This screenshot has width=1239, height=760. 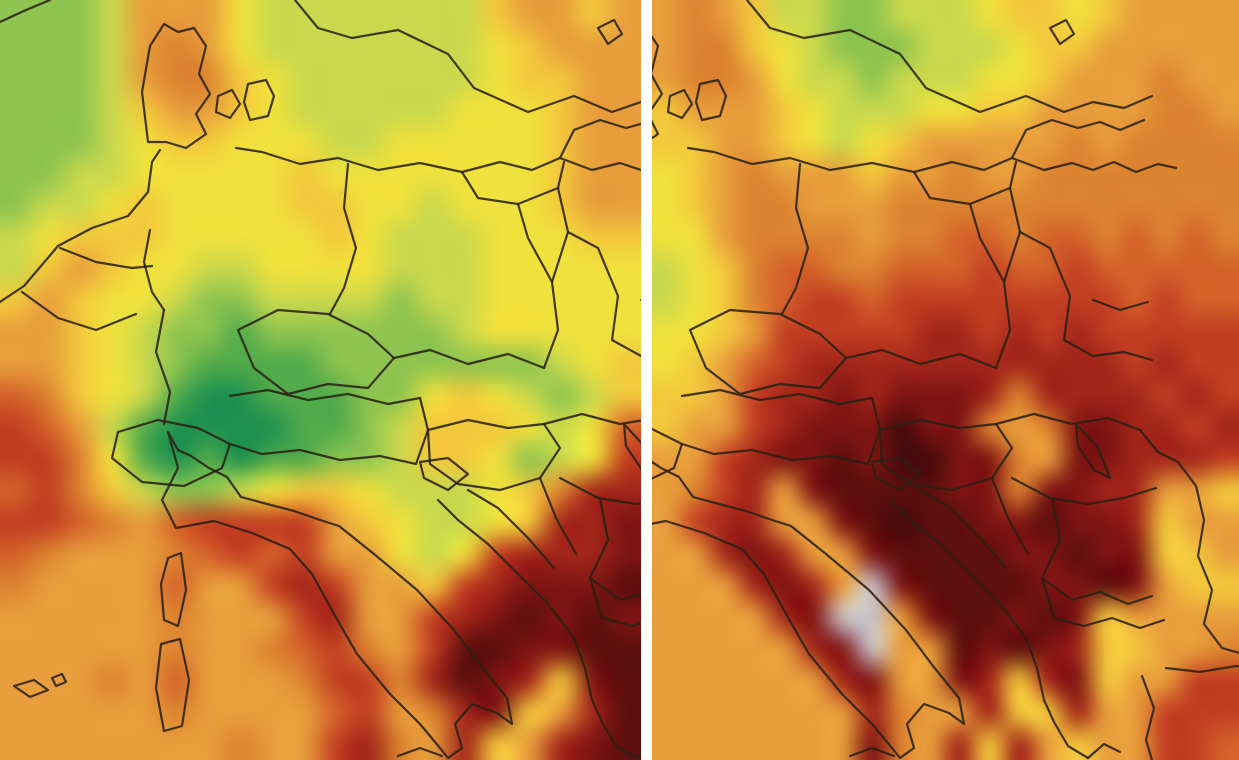 What do you see at coordinates (79, 311) in the screenshot?
I see `border-be-fr-border` at bounding box center [79, 311].